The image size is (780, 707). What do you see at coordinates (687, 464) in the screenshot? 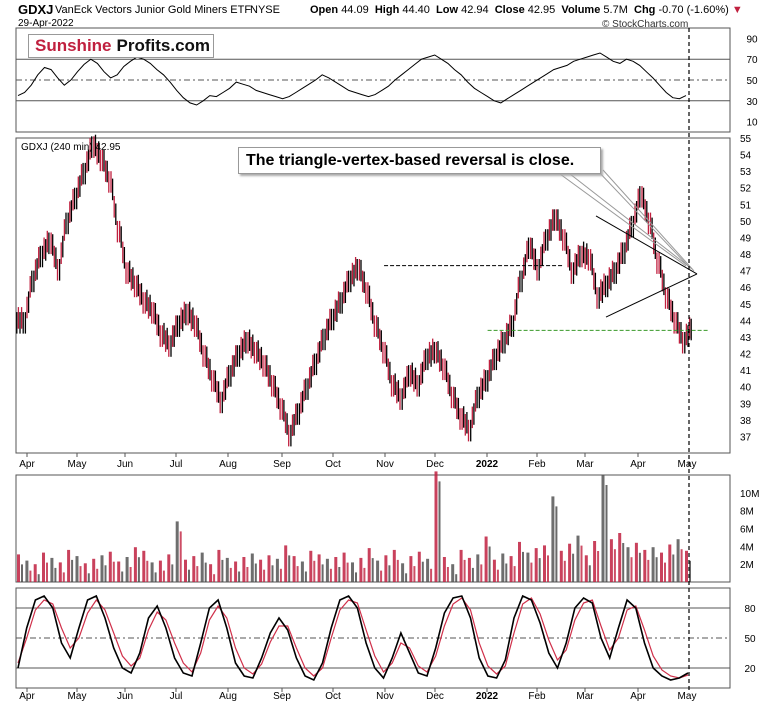
I see `x-tick-label: May` at bounding box center [687, 464].